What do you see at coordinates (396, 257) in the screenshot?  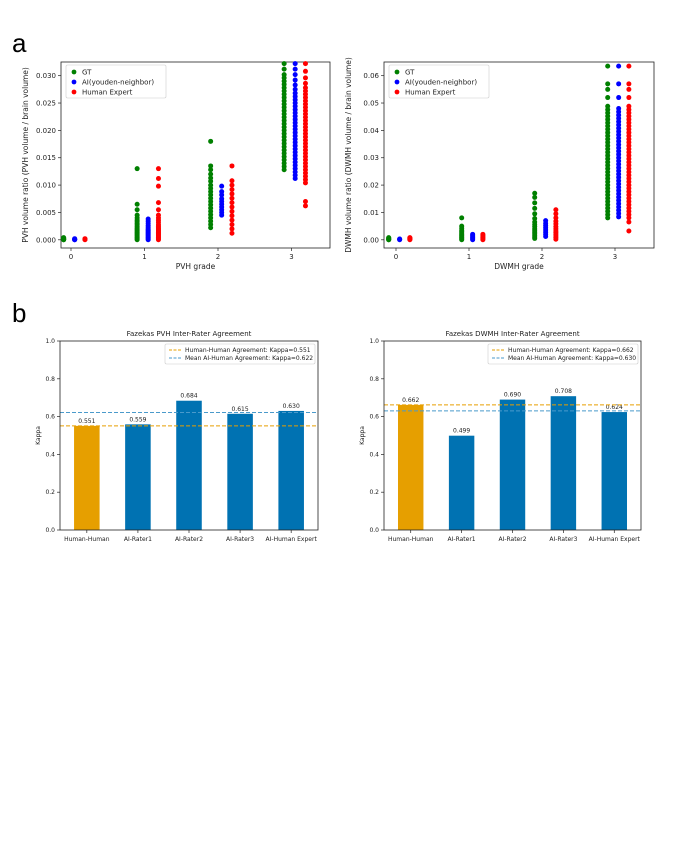 I see `x-tick-label: 0` at bounding box center [396, 257].